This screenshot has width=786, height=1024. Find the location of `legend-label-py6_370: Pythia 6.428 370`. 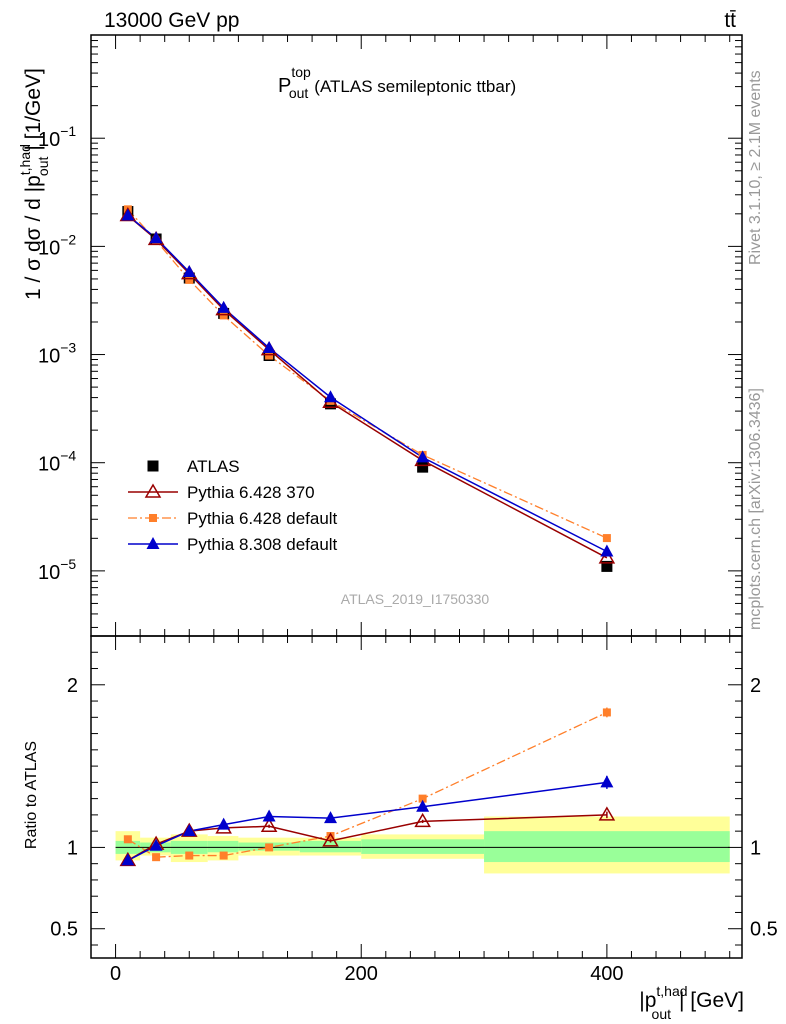

legend-label-py6_370: Pythia 6.428 370 is located at coordinates (251, 492).